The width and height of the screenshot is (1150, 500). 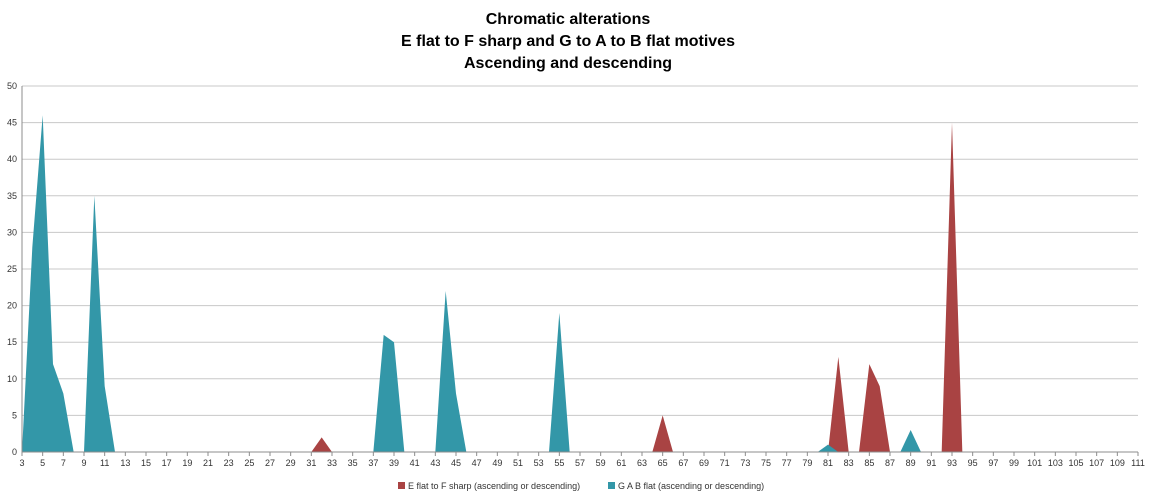 What do you see at coordinates (187, 463) in the screenshot?
I see `x-tick-label: 19` at bounding box center [187, 463].